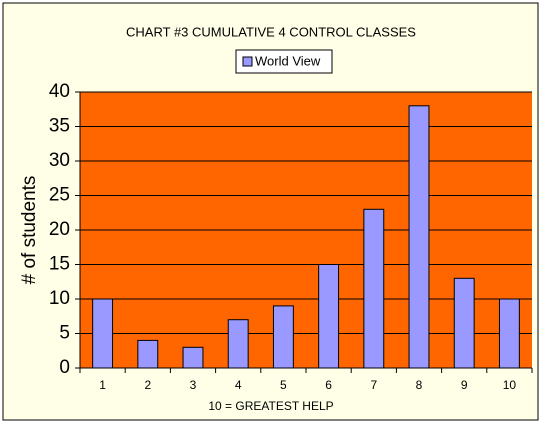 This screenshot has width=542, height=423. I want to click on y-tick-label: 10, so click(59, 298).